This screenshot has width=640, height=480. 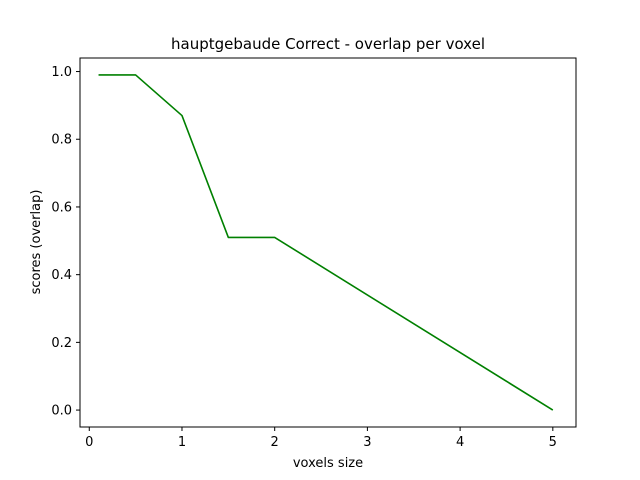 I want to click on x-tick-label: 4, so click(x=460, y=442).